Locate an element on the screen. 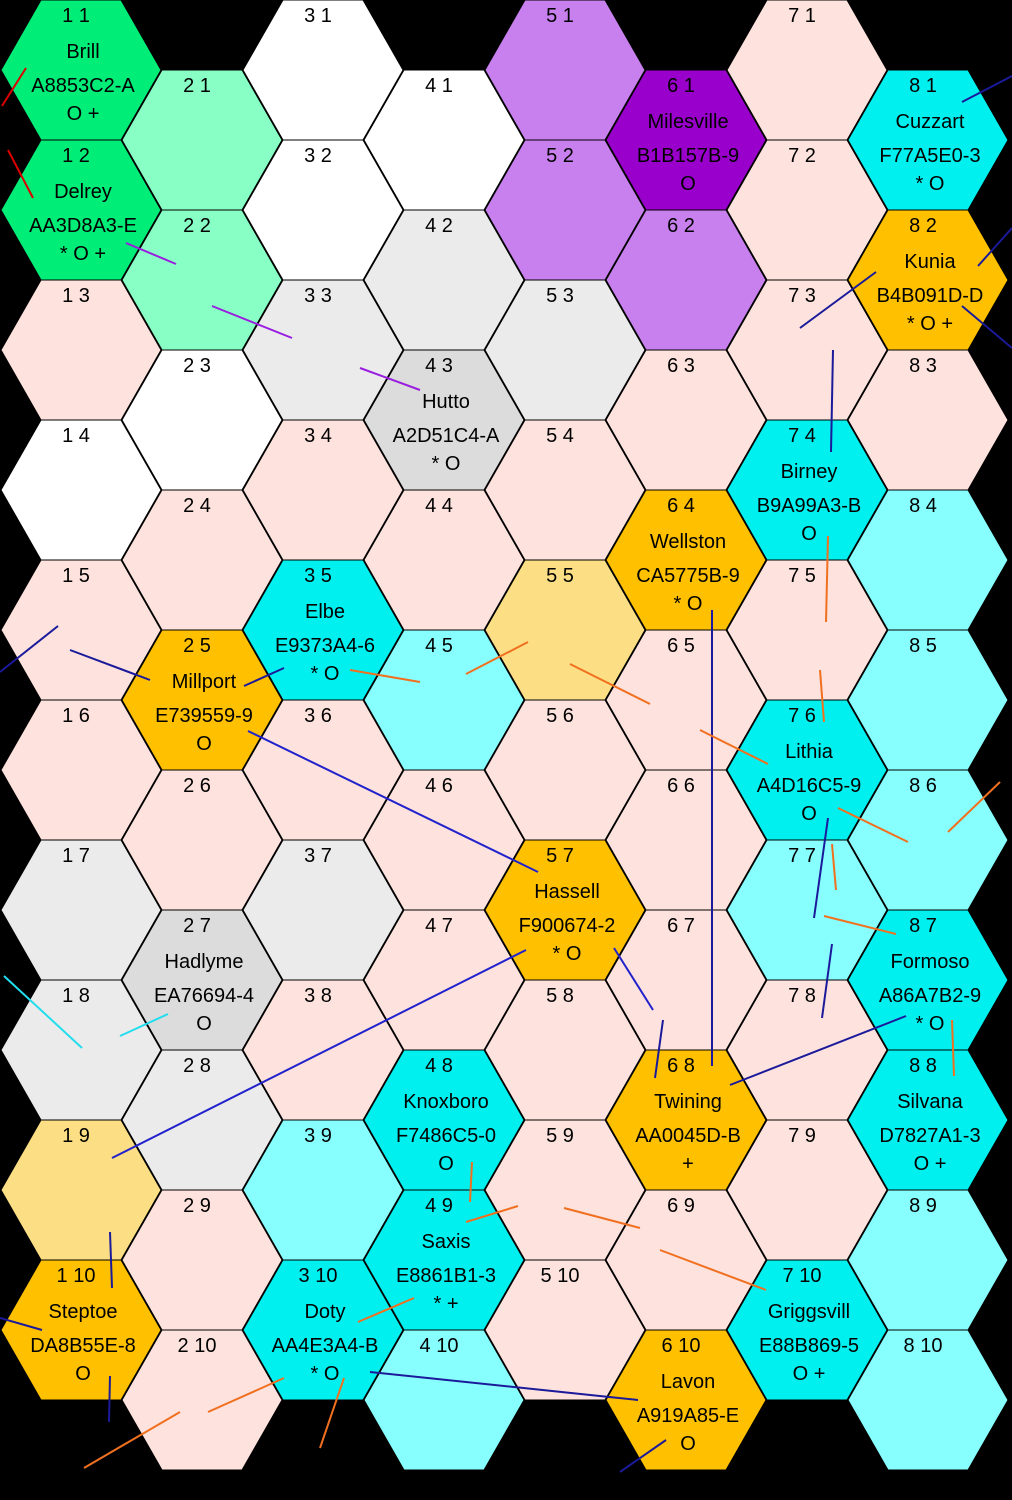 Image resolution: width=1012 pixels, height=1500 pixels. hex-6-10: 6 10 Lavon A919A85-E O is located at coordinates (686, 1400).